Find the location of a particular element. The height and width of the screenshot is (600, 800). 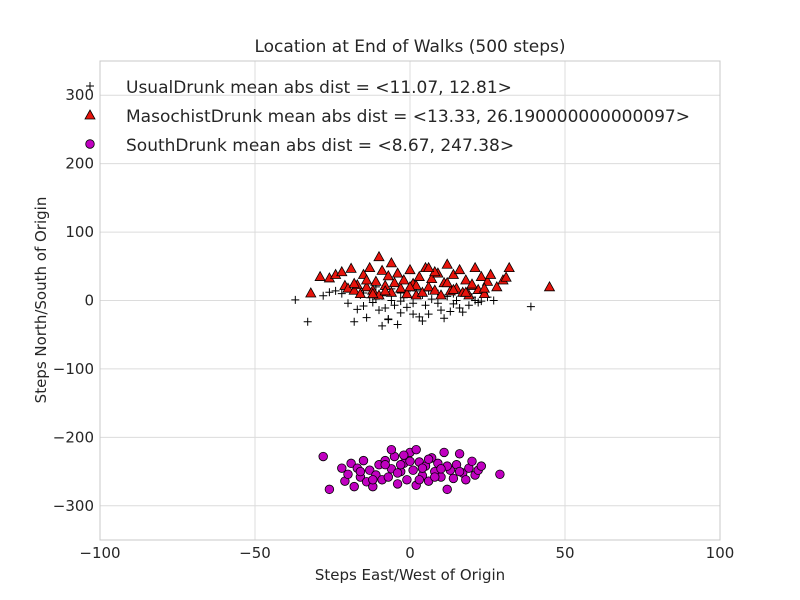

y-tick-label: 100 is located at coordinates (79, 232).